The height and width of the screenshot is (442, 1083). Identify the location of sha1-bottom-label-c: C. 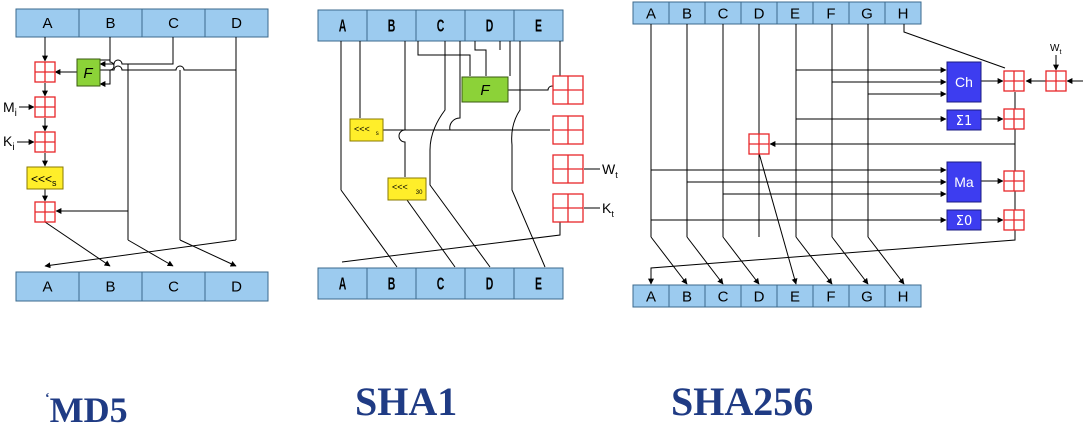
(441, 284).